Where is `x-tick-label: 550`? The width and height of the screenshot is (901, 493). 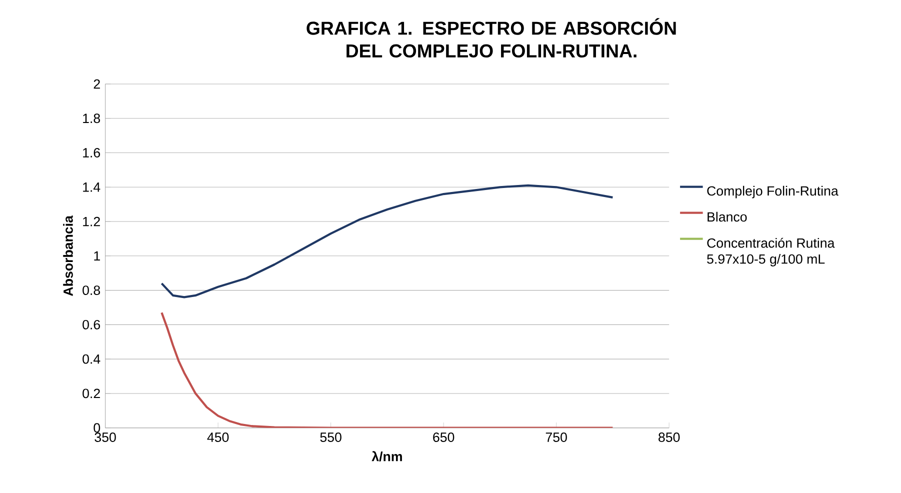 x-tick-label: 550 is located at coordinates (331, 437).